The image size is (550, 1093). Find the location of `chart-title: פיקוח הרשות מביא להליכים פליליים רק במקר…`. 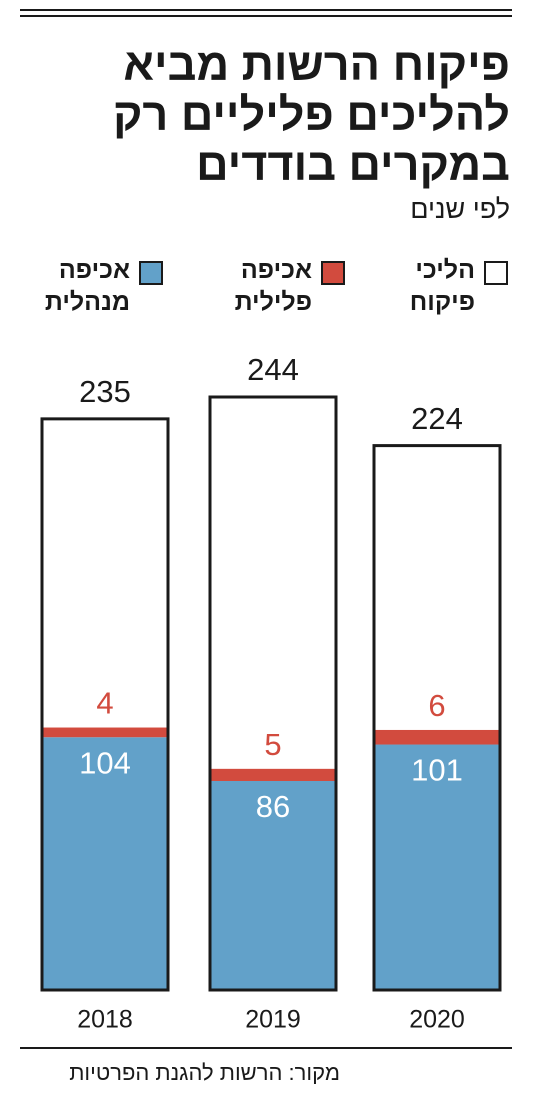

chart-title: פיקוח הרשות מביא להליכים פליליים רק במקר… is located at coordinates (311, 114).